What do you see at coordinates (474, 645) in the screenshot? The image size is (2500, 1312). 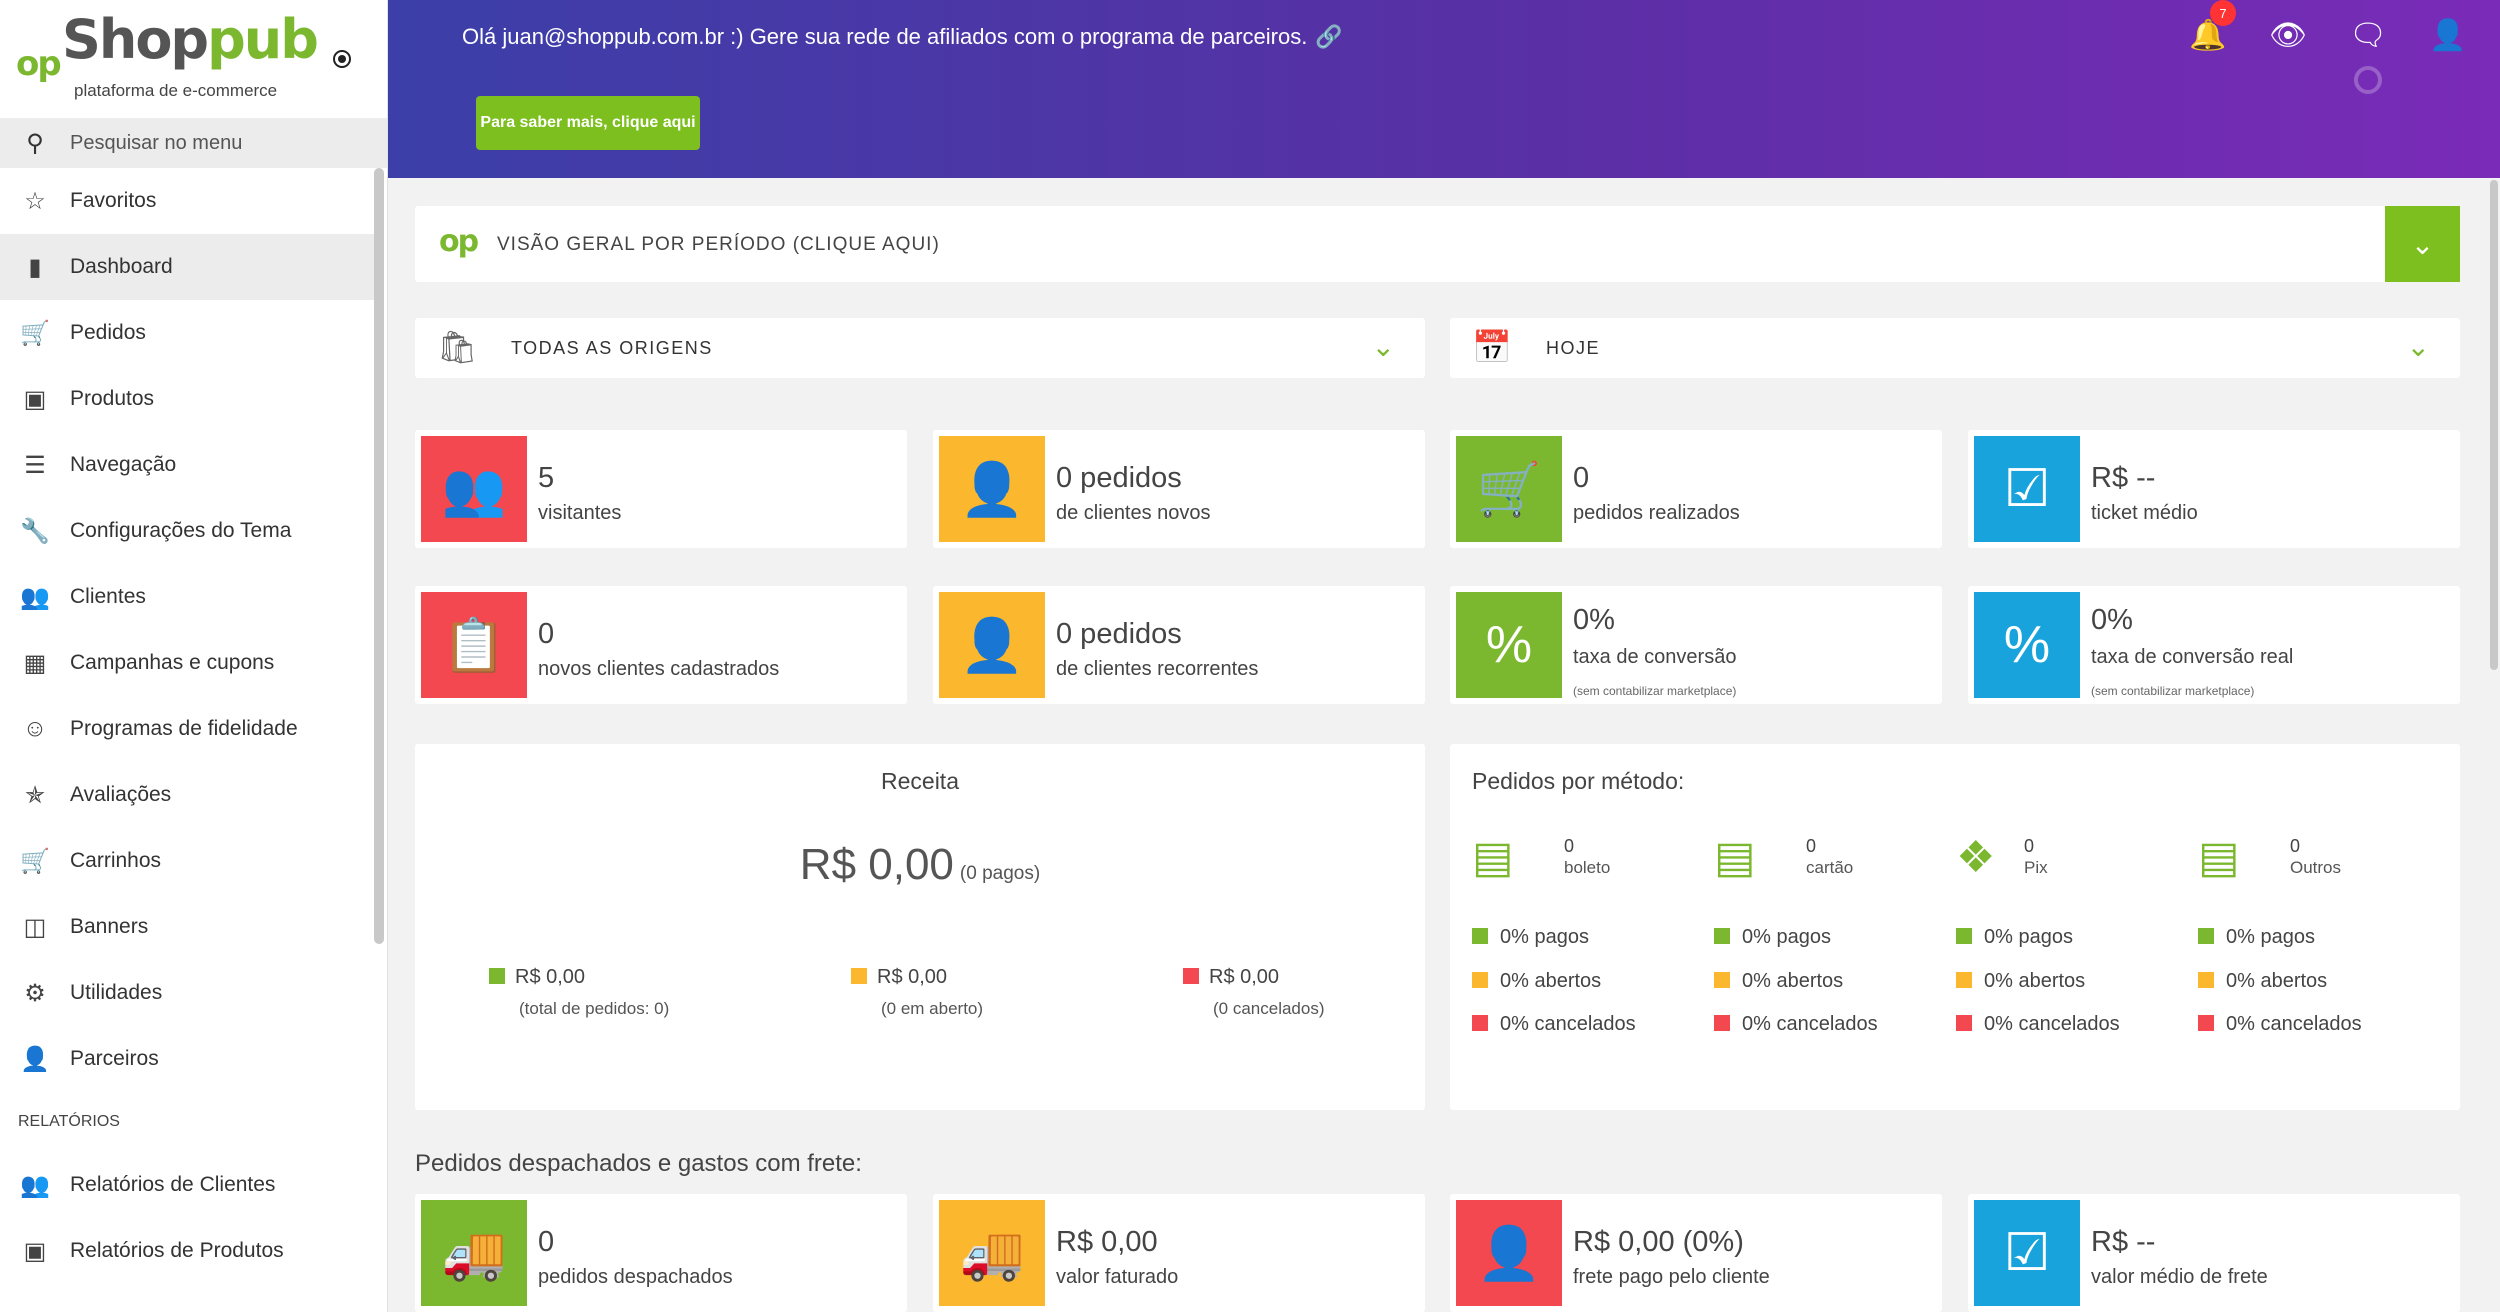 I see `user-form-icon: 📋` at bounding box center [474, 645].